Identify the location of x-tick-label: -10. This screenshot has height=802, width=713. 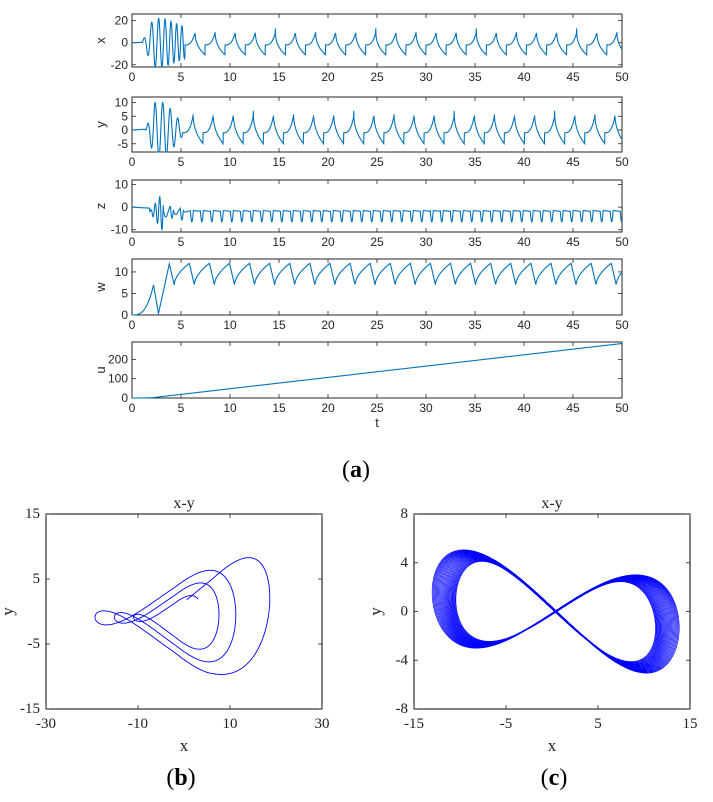
(138, 724).